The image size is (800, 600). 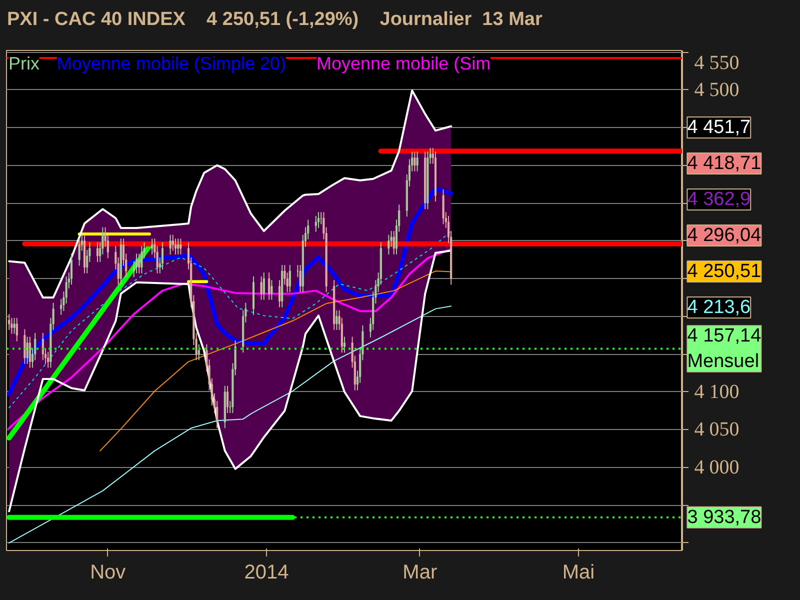 I want to click on text: Moyenne mobile (Sim, so click(x=403, y=64).